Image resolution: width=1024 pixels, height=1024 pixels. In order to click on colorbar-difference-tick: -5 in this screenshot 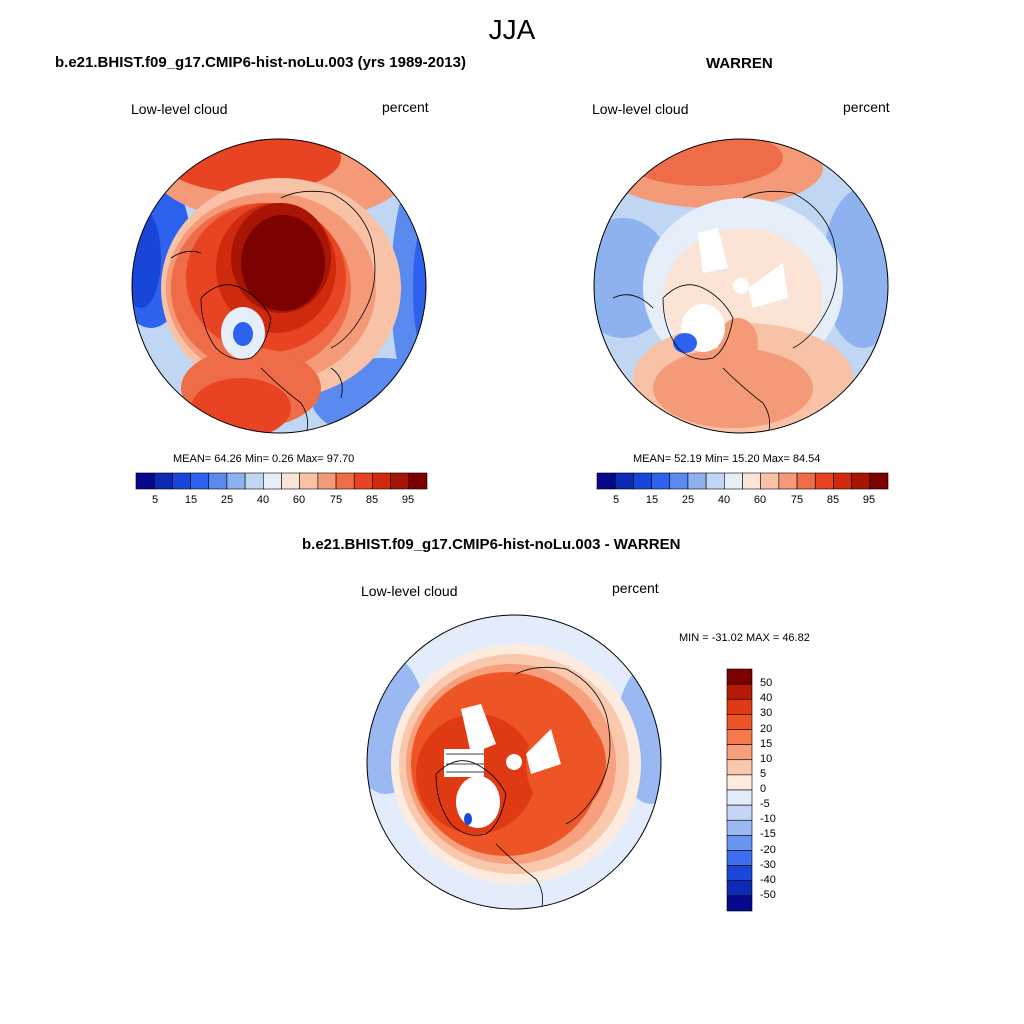, I will do `click(765, 804)`.